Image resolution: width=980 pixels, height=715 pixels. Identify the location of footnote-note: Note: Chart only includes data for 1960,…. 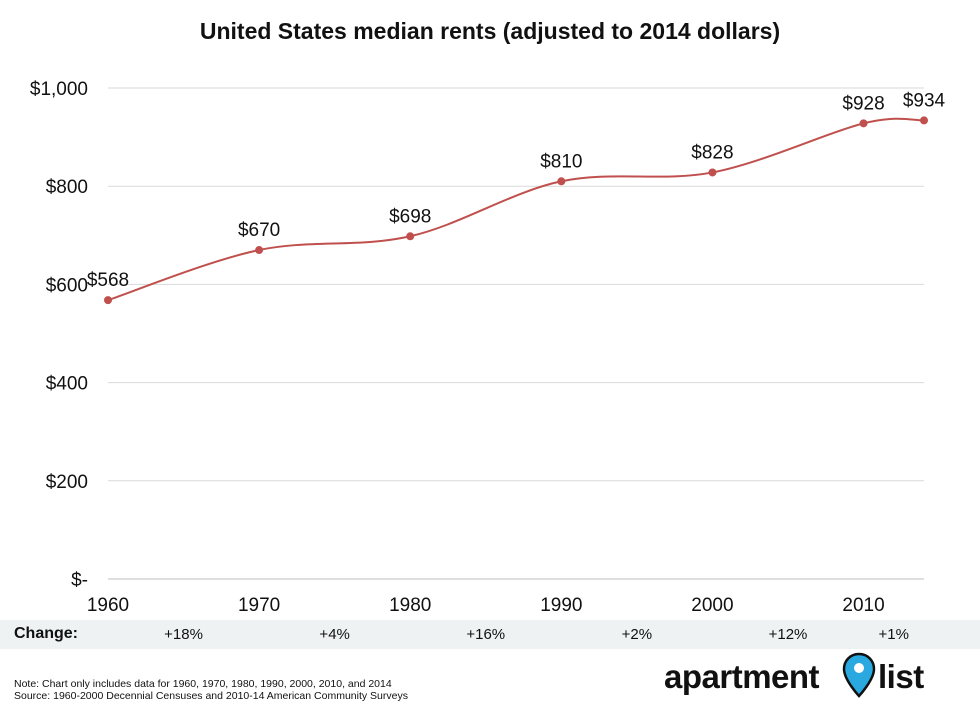
(203, 684).